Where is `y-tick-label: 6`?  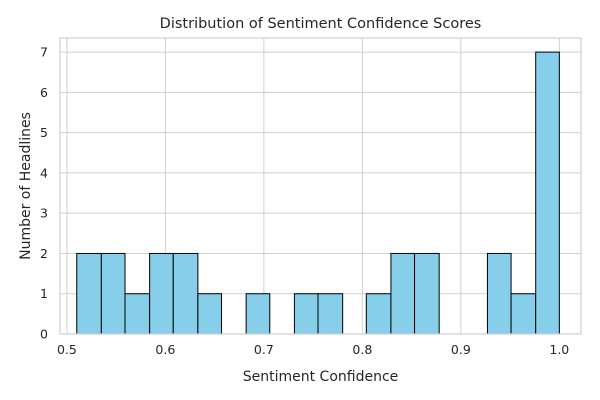
y-tick-label: 6 is located at coordinates (44, 92).